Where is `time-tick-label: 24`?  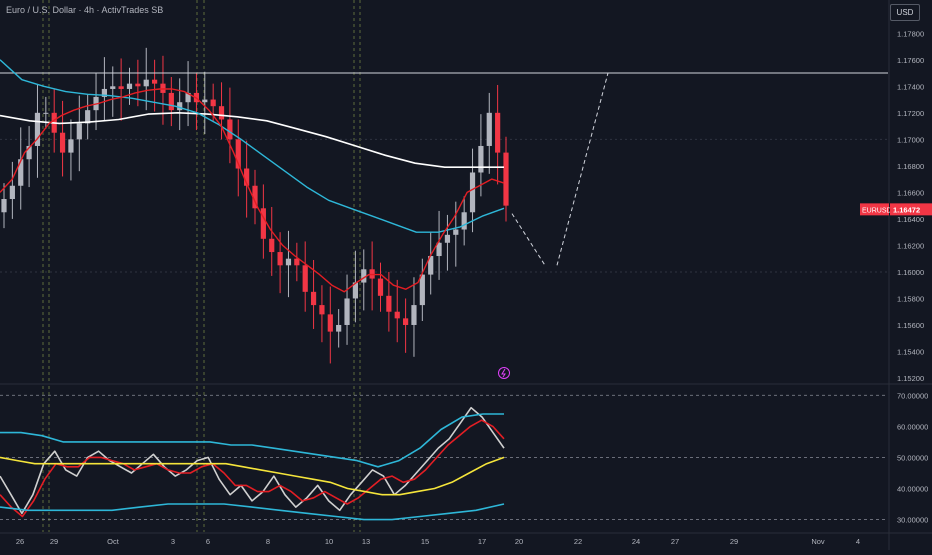
time-tick-label: 24 is located at coordinates (636, 541).